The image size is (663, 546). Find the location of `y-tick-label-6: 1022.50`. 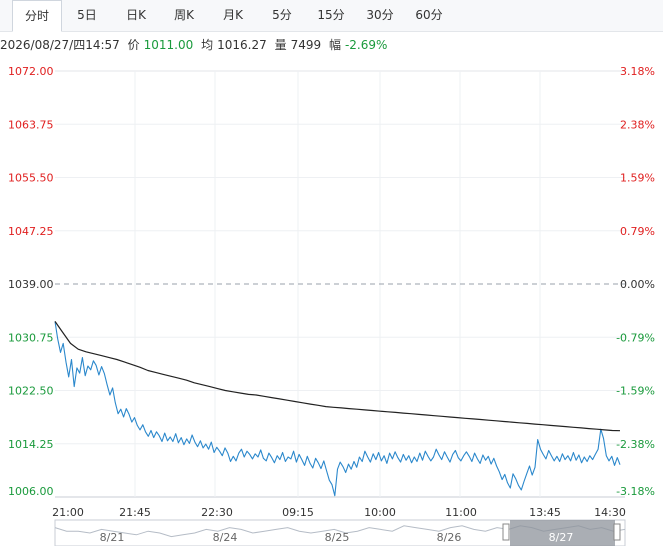

y-tick-label-6: 1022.50 is located at coordinates (31, 391).